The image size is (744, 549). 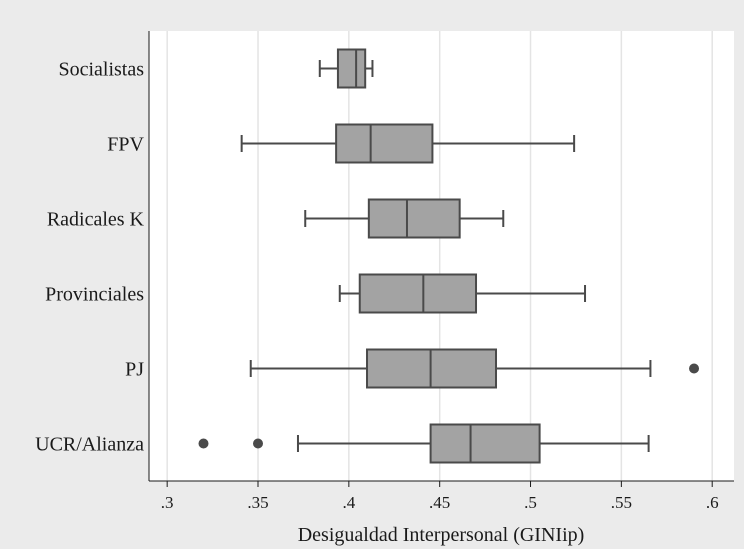 What do you see at coordinates (530, 502) in the screenshot?
I see `x-tick-label: .5` at bounding box center [530, 502].